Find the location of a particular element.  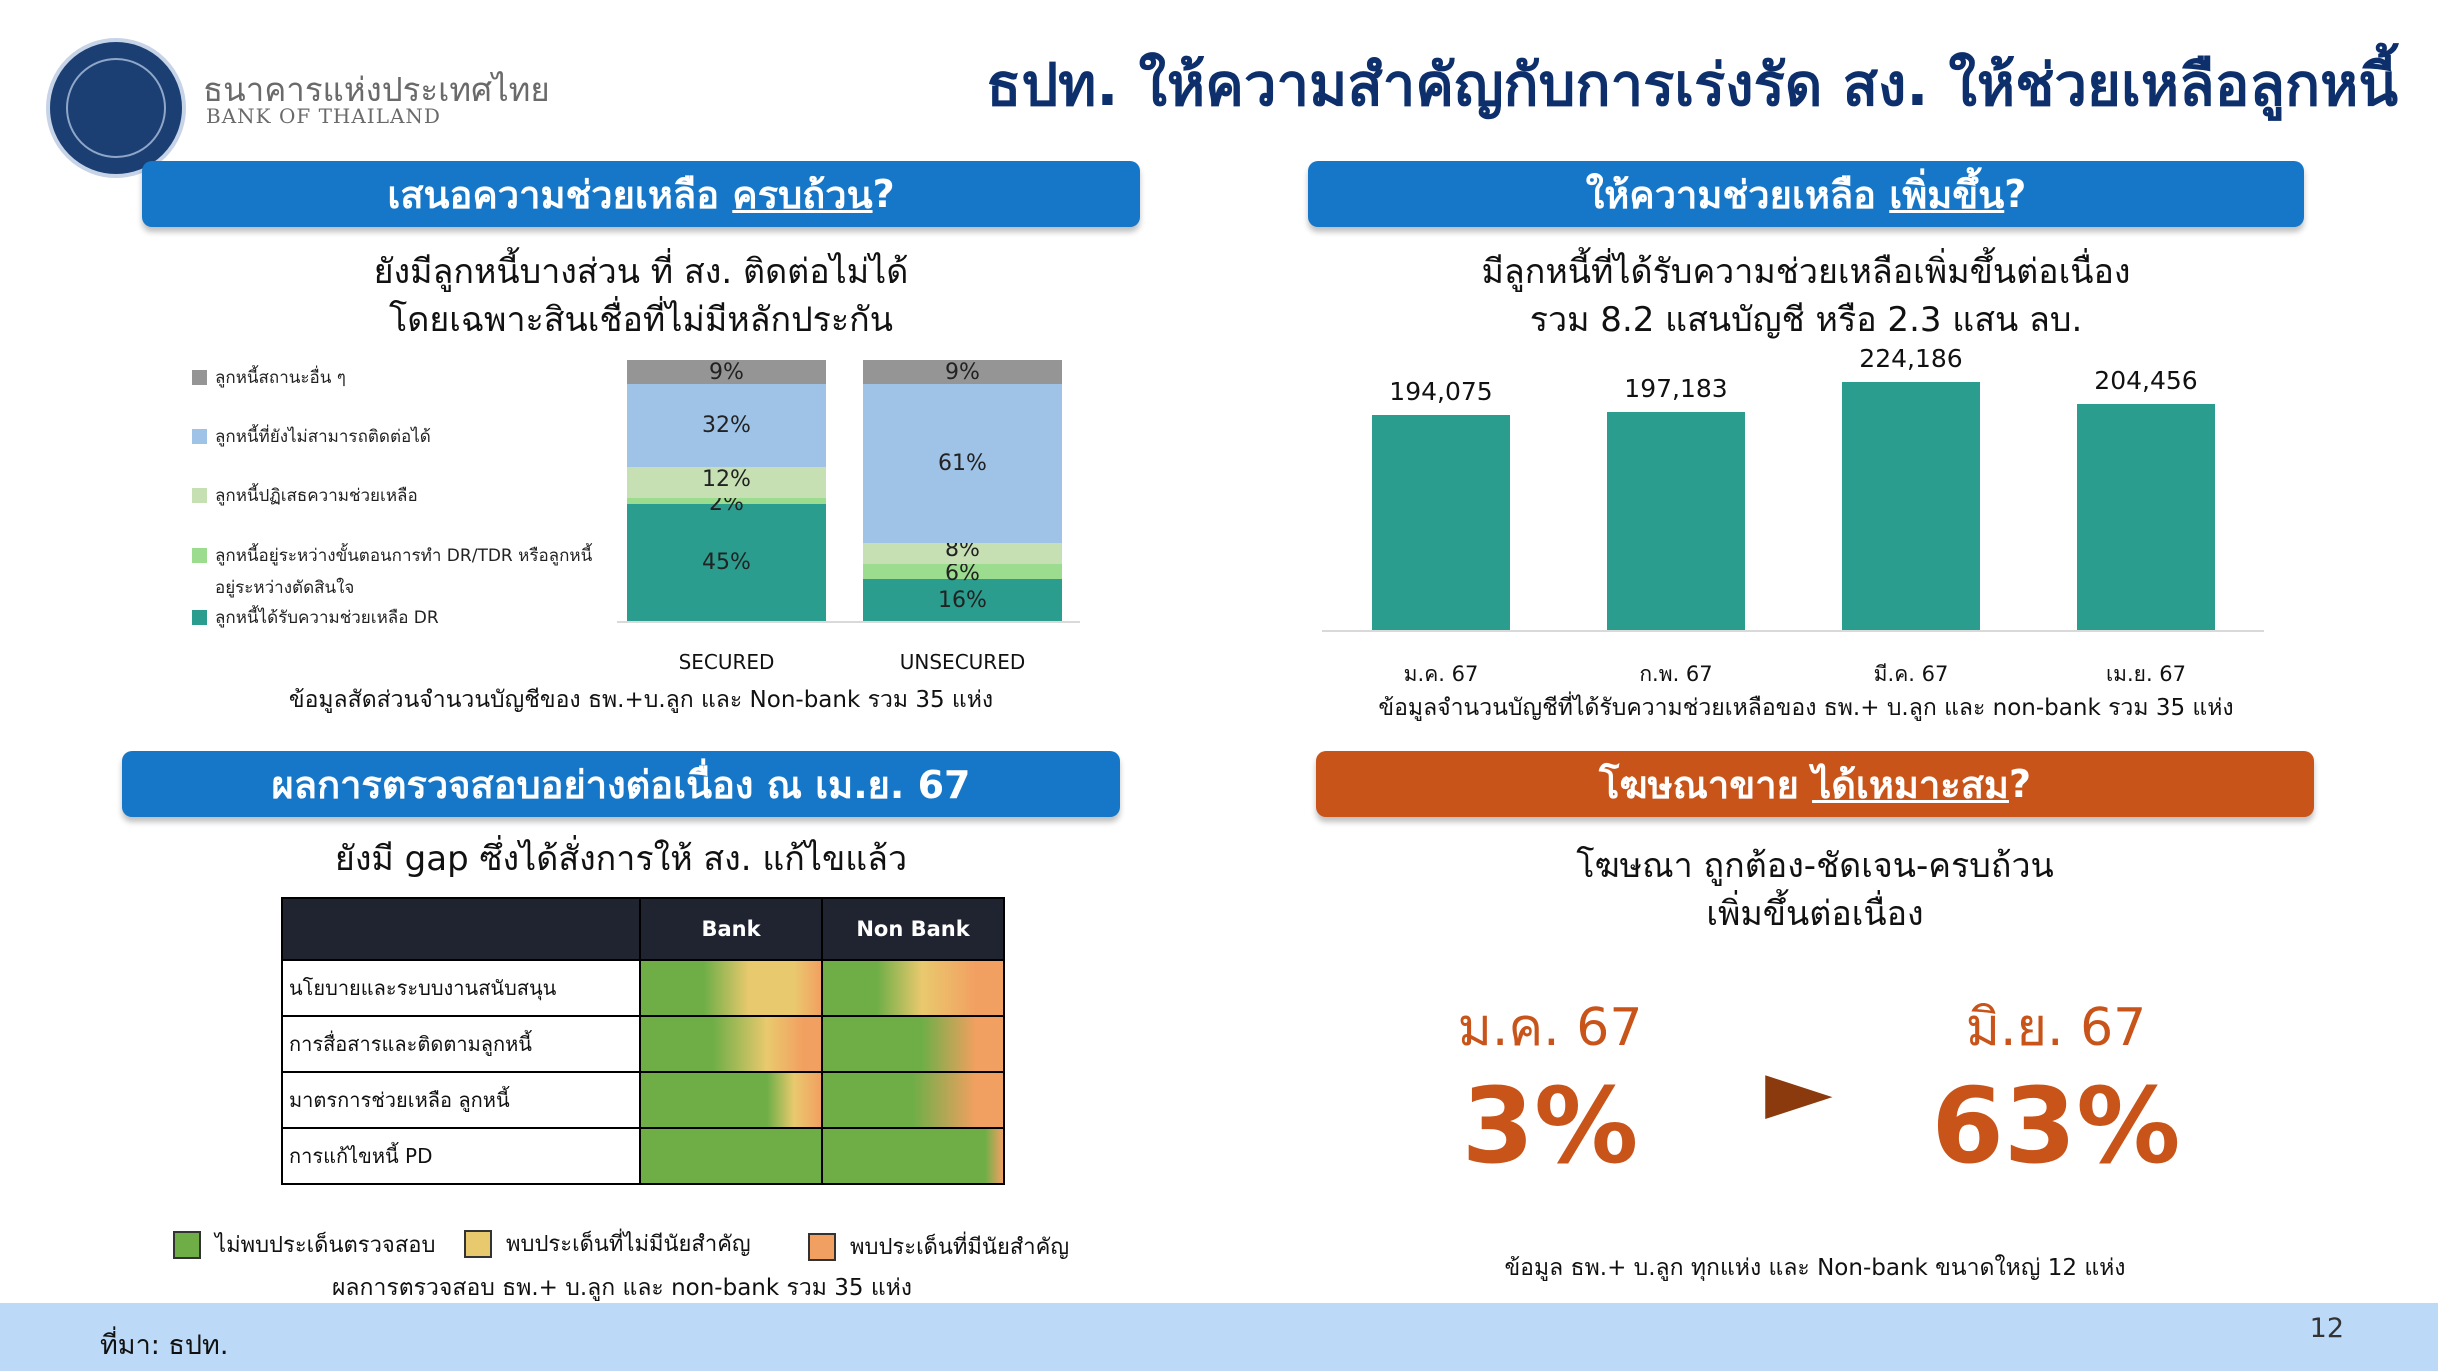

x-tick-label: UNSECURED is located at coordinates (962, 662).